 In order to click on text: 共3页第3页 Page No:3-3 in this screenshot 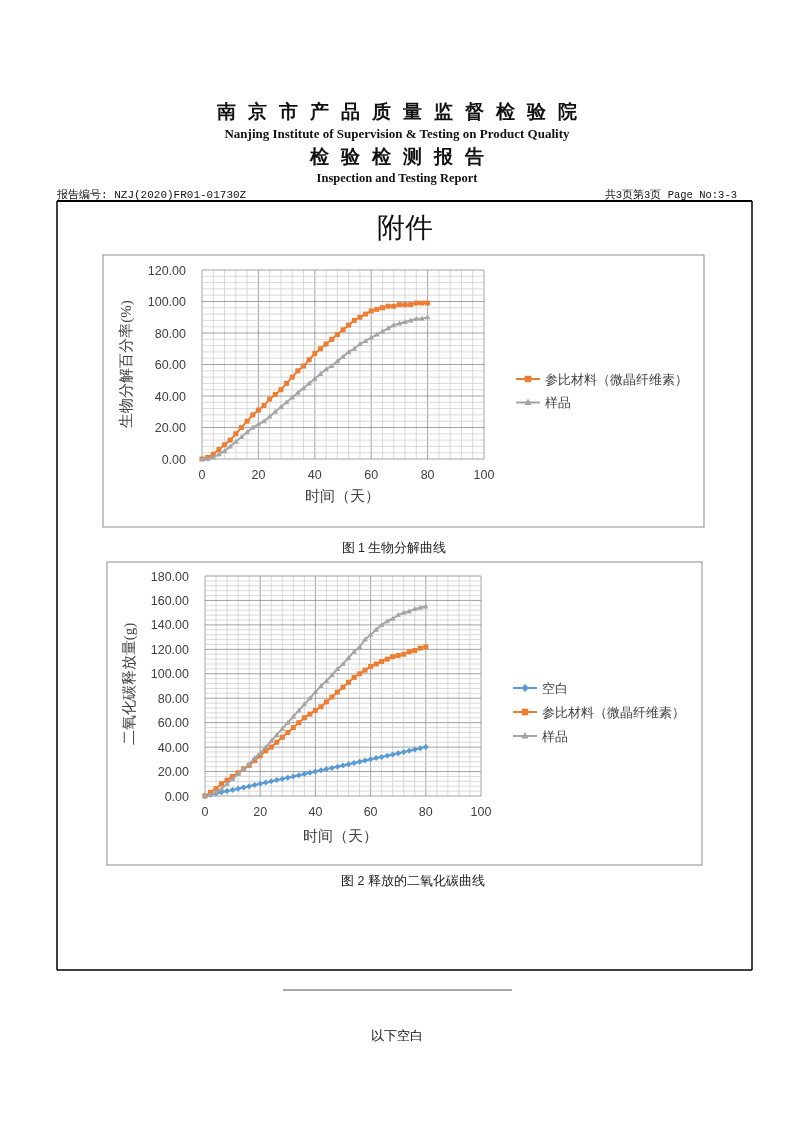, I will do `click(670, 194)`.